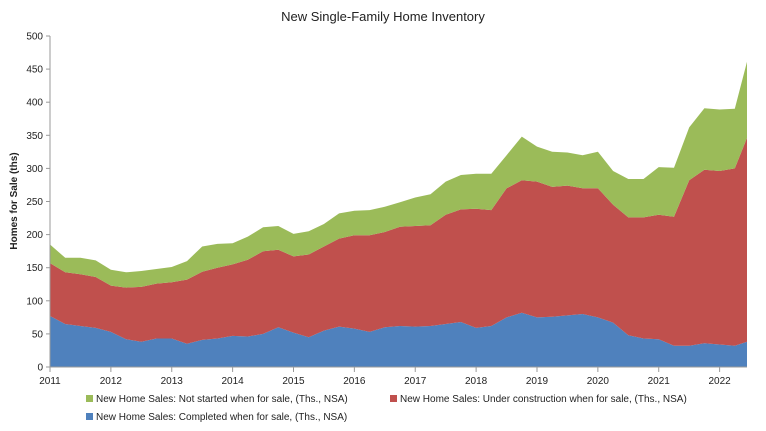 The image size is (766, 431). What do you see at coordinates (383, 16) in the screenshot?
I see `chart-title: New Single-Family Home Inventory` at bounding box center [383, 16].